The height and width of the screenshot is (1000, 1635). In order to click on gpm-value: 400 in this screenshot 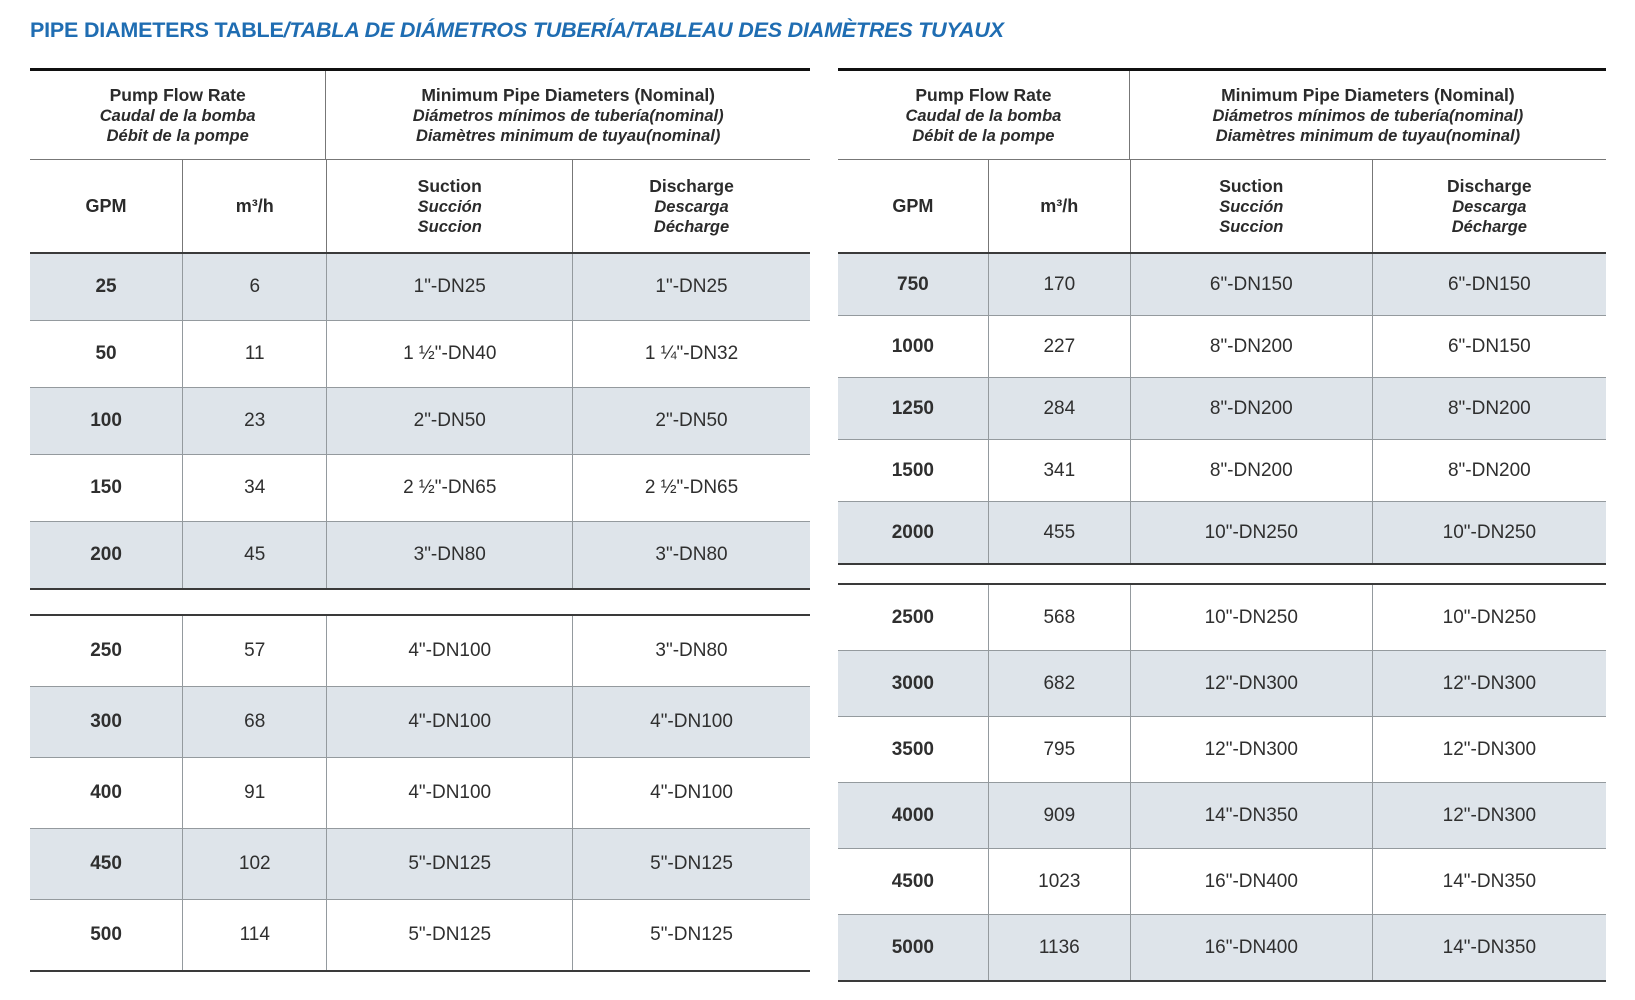, I will do `click(106, 792)`.